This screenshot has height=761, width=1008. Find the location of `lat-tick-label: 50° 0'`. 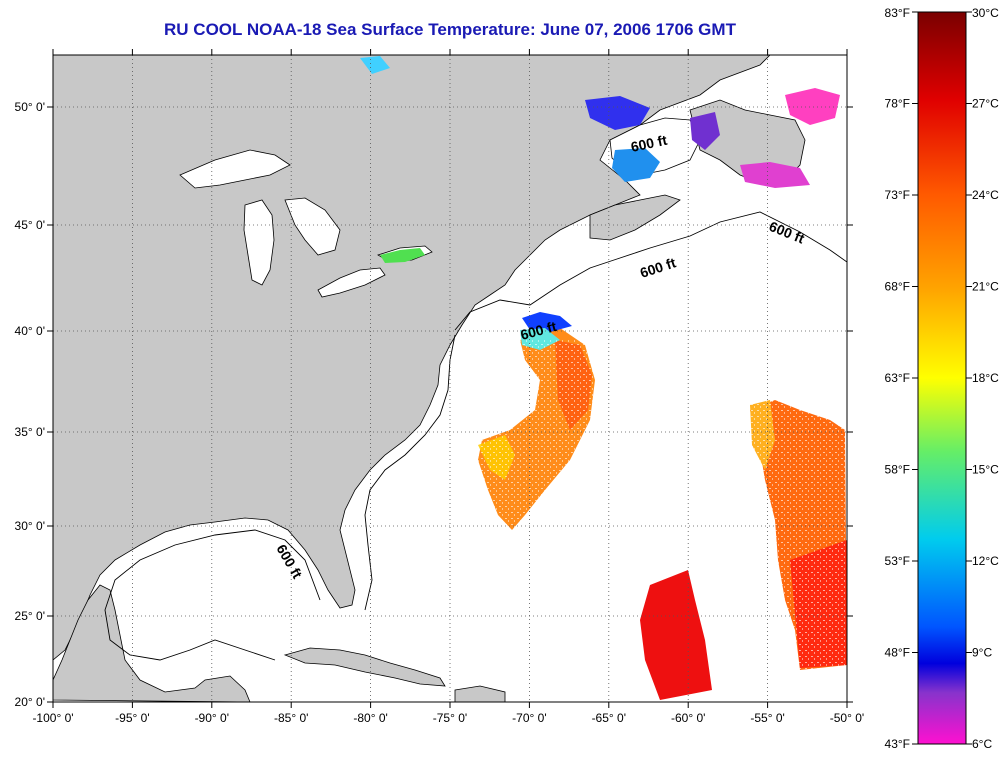

lat-tick-label: 50° 0' is located at coordinates (30, 107).